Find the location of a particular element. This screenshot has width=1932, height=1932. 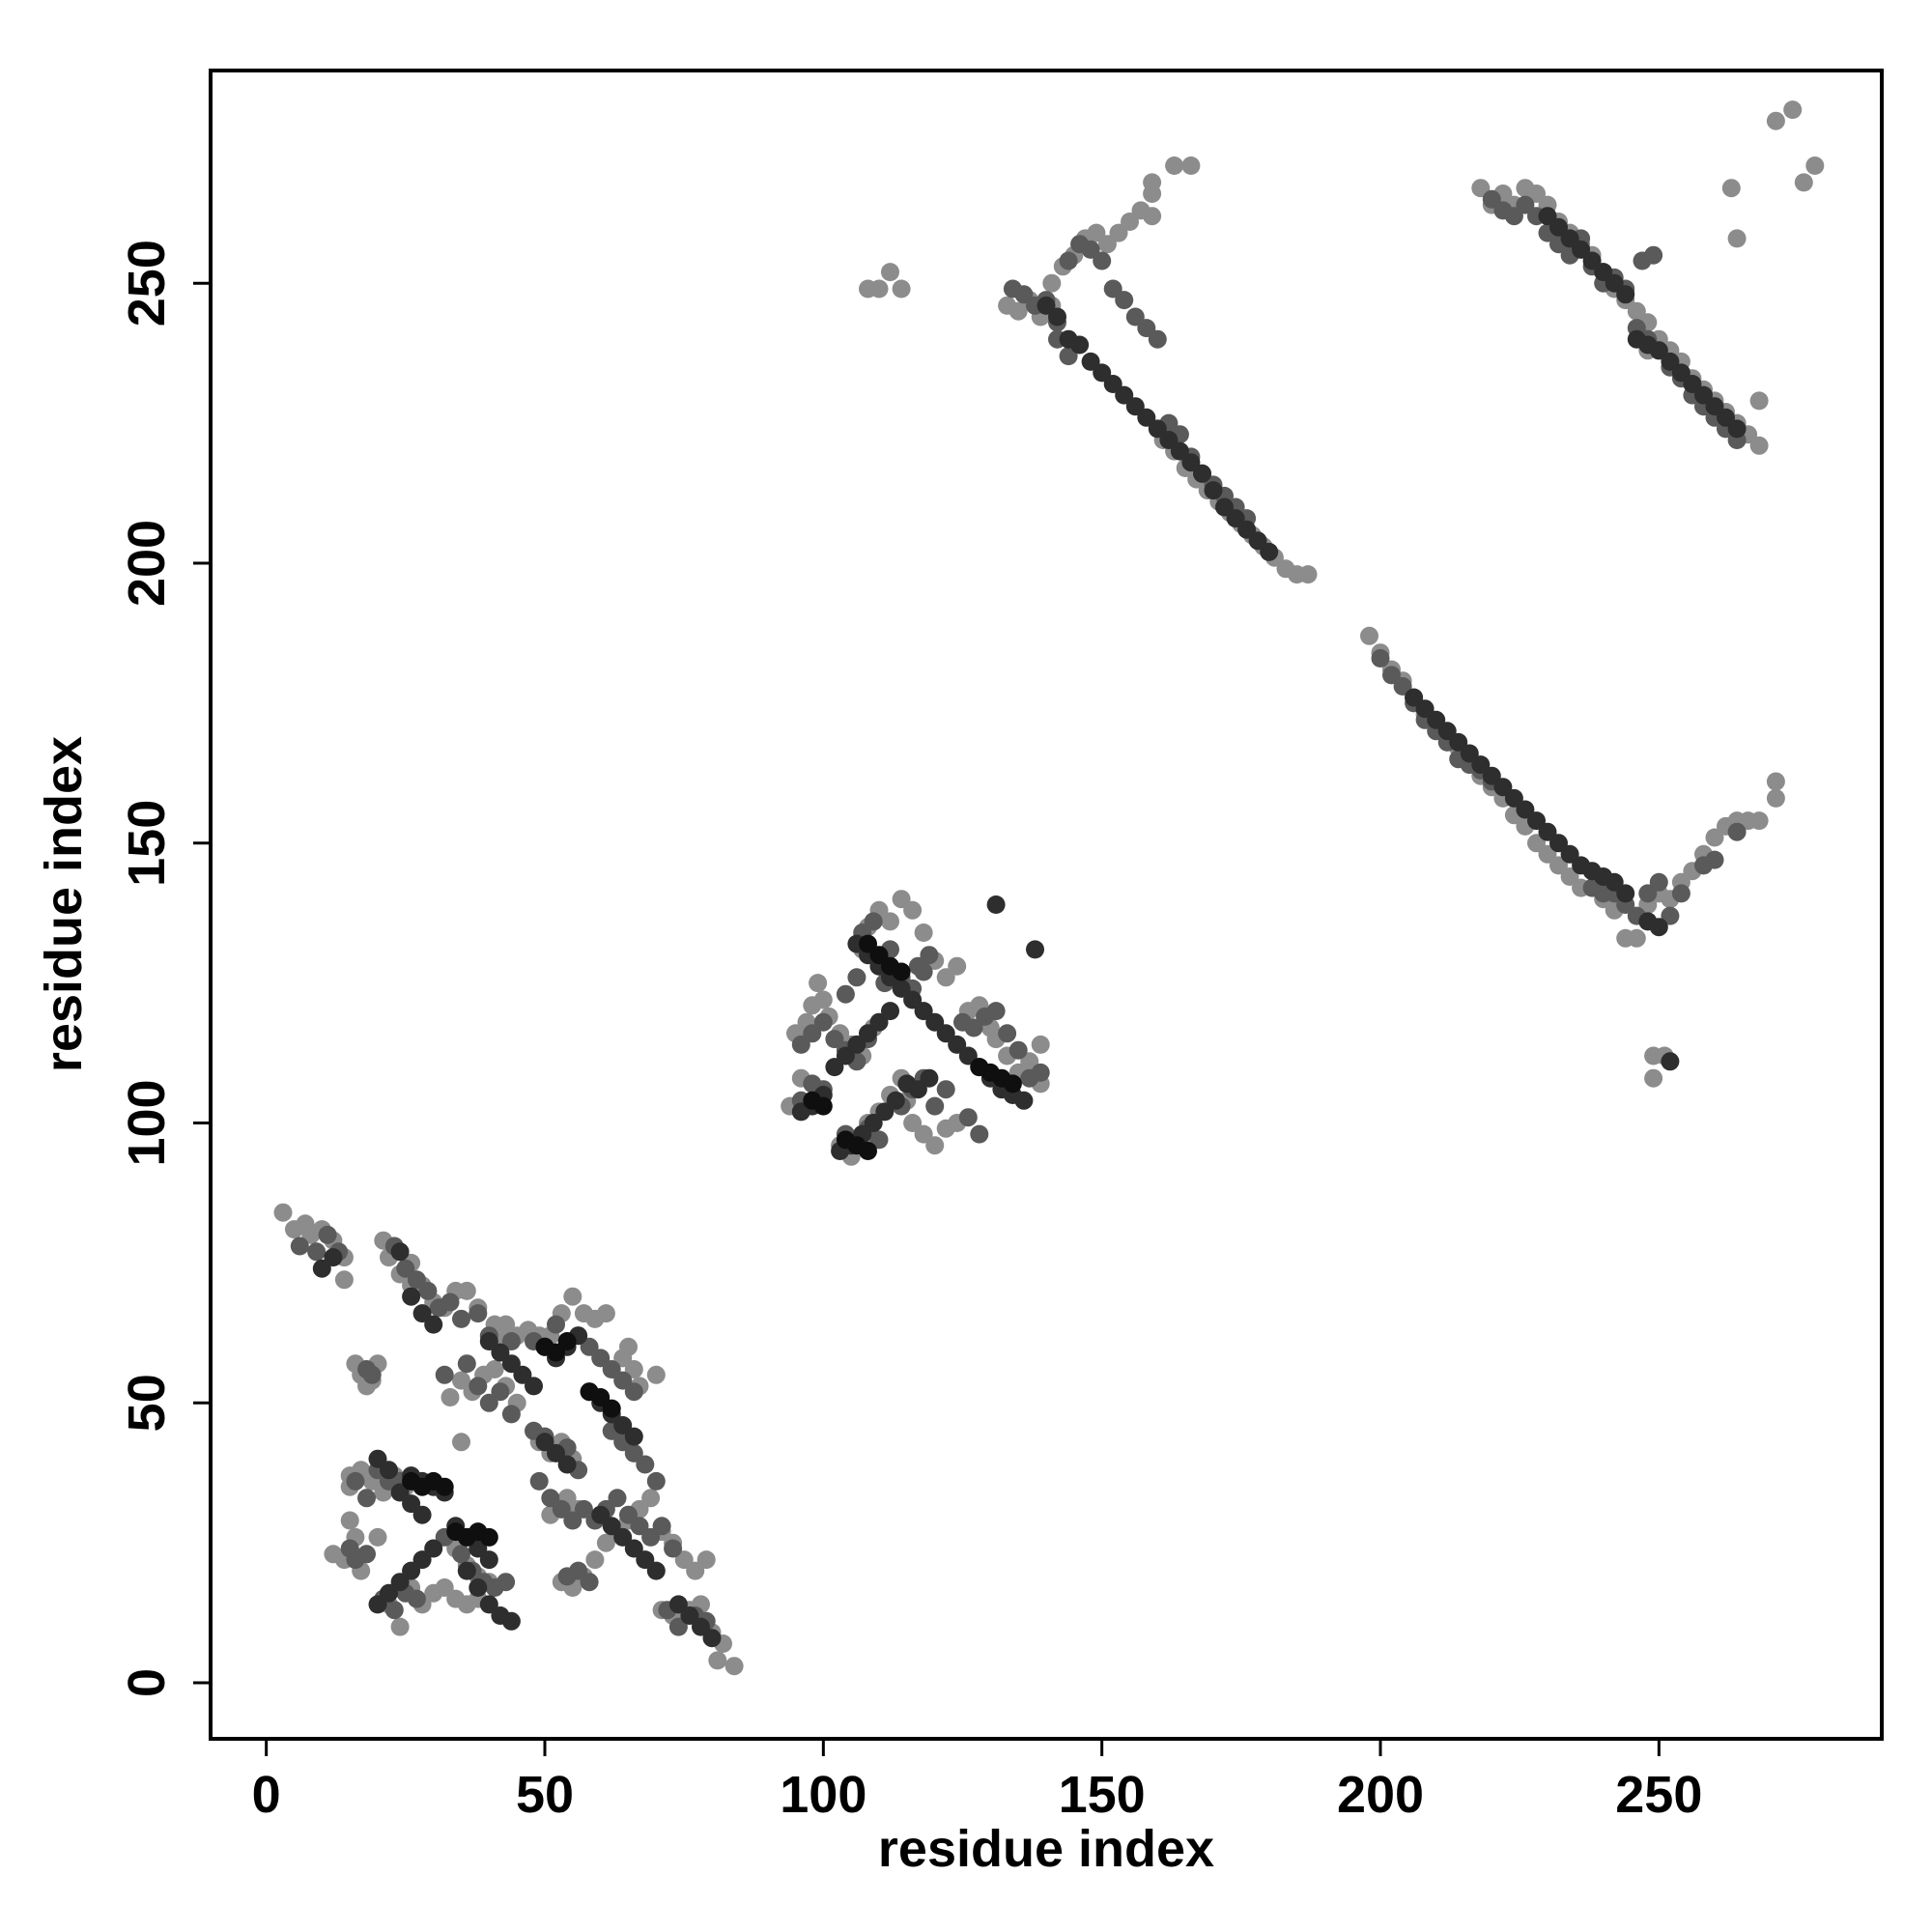

x-tick-label: 150 is located at coordinates (1102, 1795).